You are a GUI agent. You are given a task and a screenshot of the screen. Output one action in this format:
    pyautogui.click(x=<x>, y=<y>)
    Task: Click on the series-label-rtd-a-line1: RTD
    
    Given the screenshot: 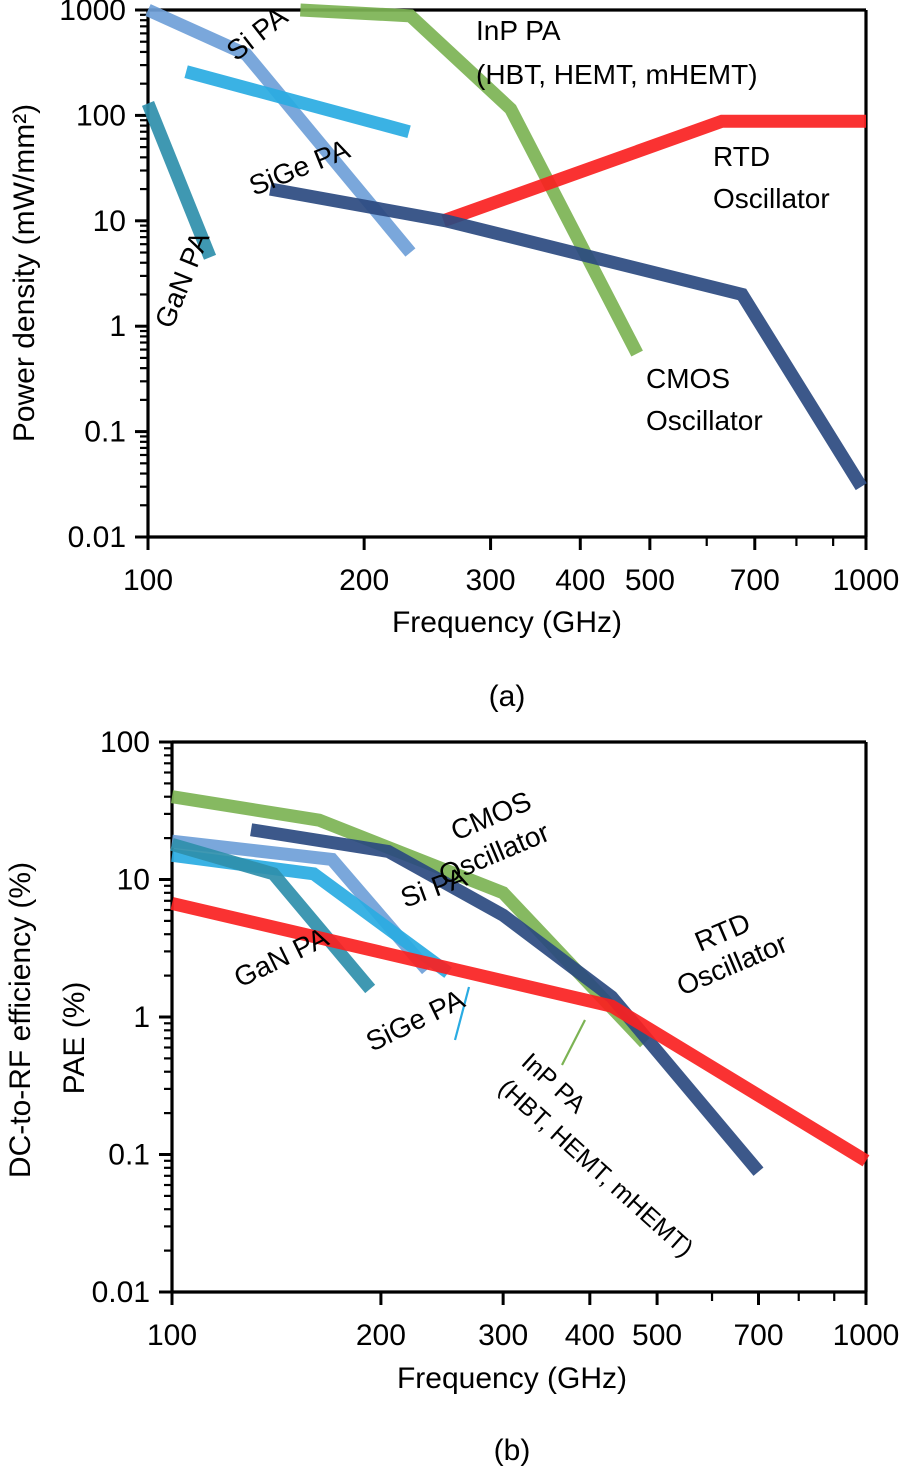 What is the action you would take?
    pyautogui.click(x=741, y=156)
    